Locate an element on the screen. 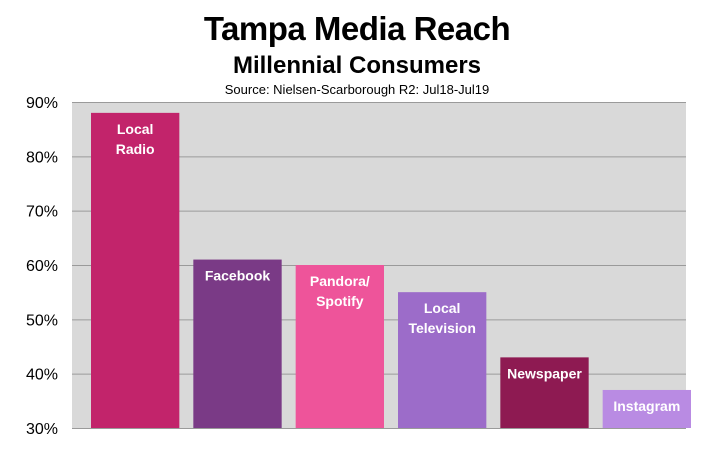  y-tick-label: 50% is located at coordinates (42, 320).